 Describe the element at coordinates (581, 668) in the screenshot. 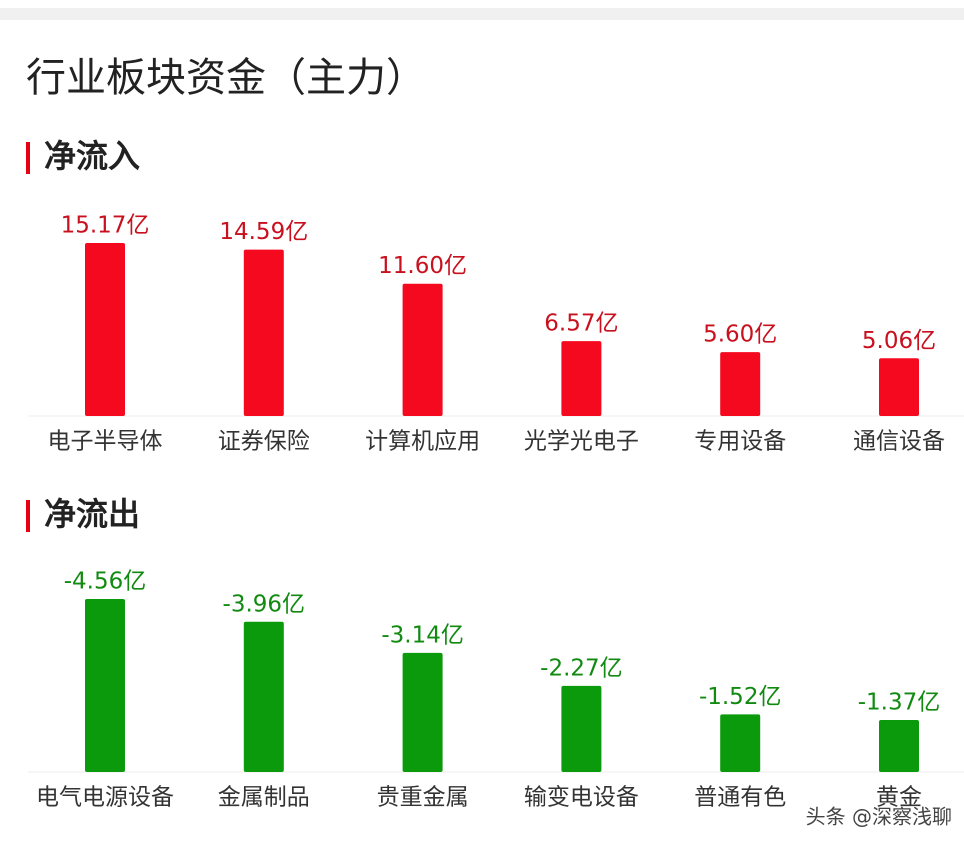

I see `value-label: -2.27亿` at that location.